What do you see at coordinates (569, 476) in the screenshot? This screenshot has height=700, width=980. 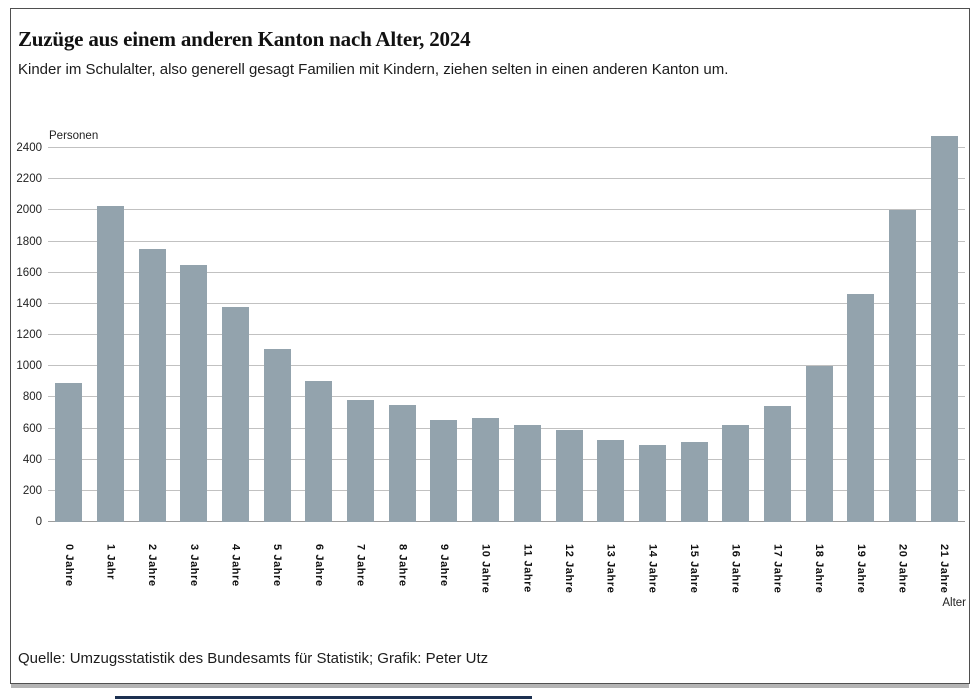 I see `bar-12-jahre` at bounding box center [569, 476].